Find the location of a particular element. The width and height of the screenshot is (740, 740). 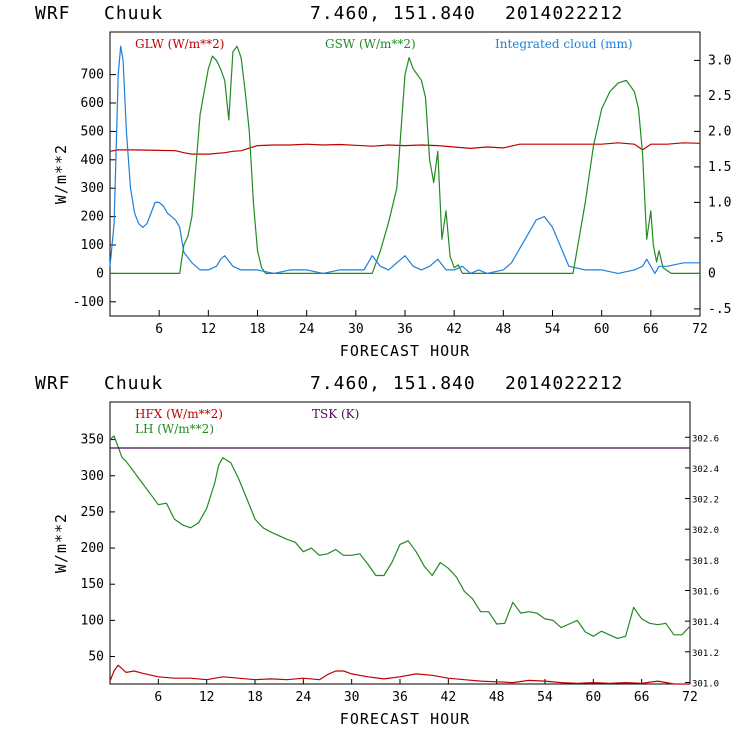

y-tick-label: 250 is located at coordinates (92, 512).